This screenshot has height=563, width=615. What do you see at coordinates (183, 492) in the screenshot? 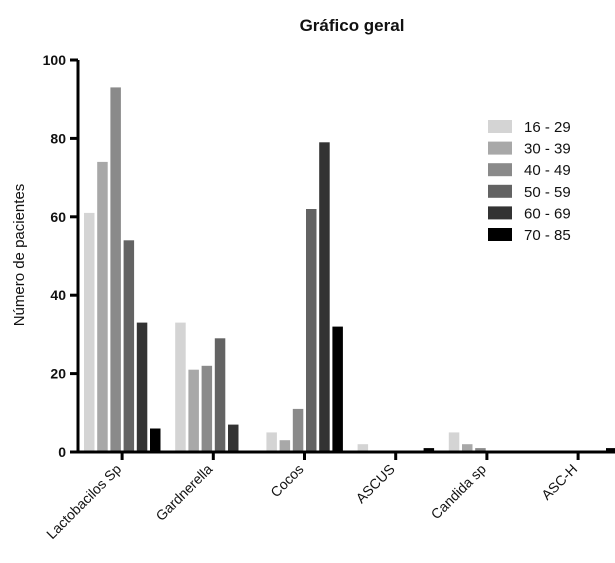
I see `x-tick-label: Gardnerella` at bounding box center [183, 492].